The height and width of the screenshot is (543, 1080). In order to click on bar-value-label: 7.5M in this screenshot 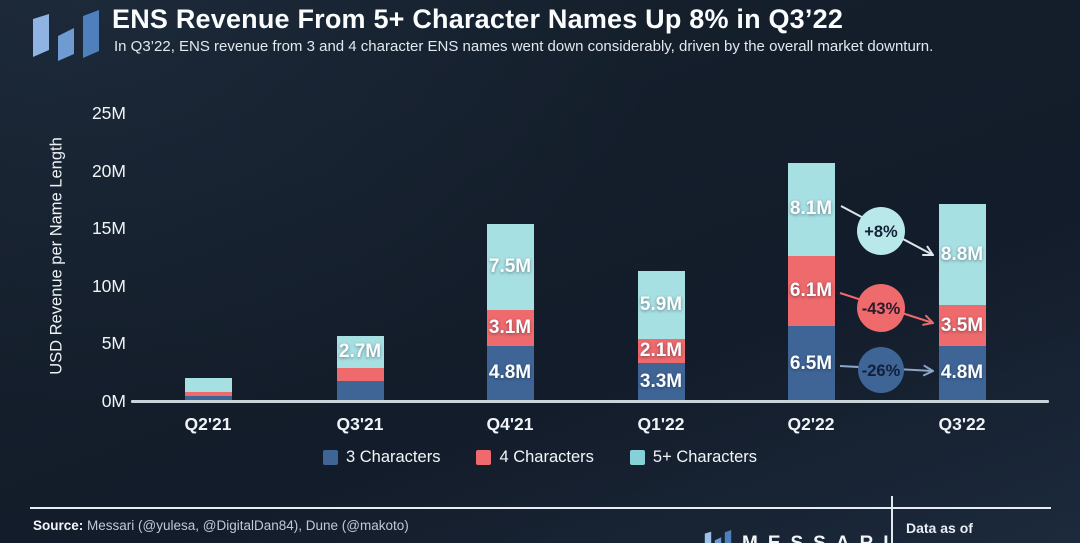, I will do `click(510, 266)`.